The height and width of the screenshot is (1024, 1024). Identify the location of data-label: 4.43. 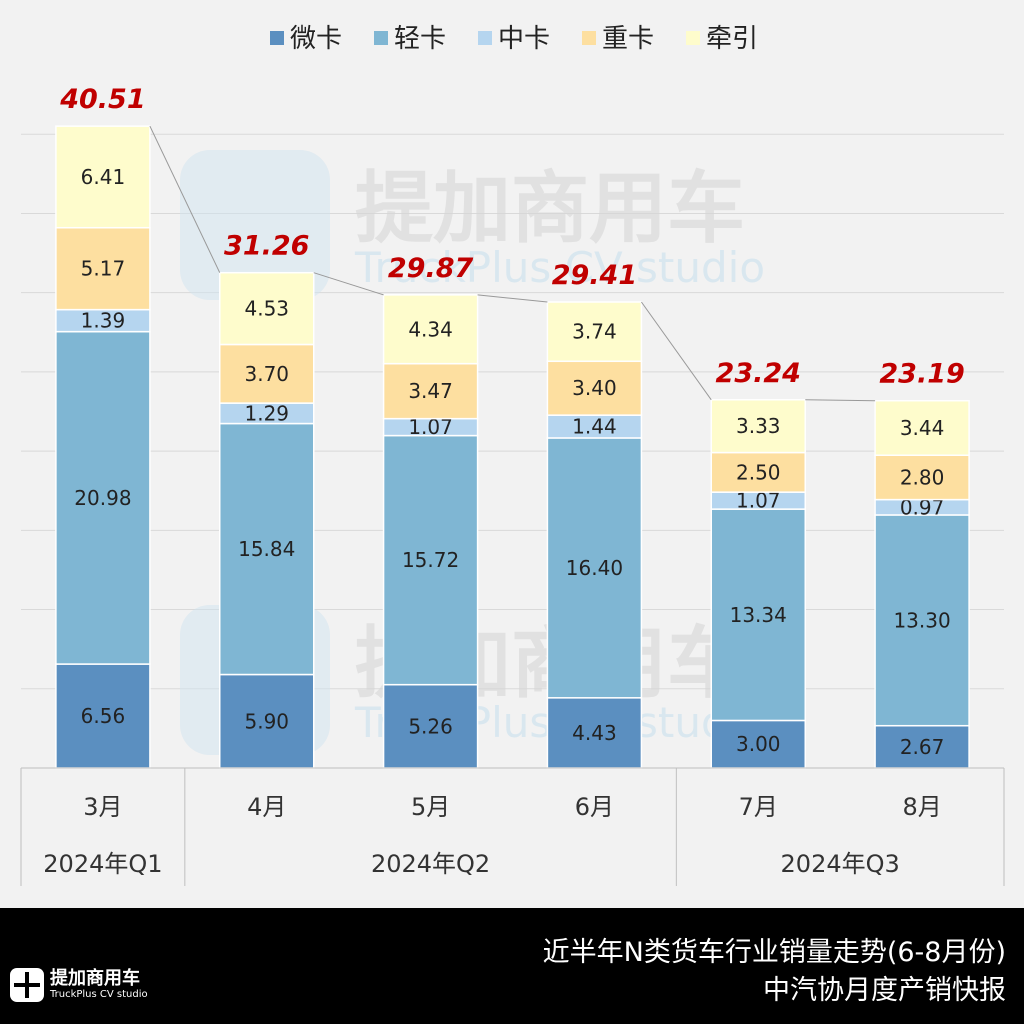
(594, 733).